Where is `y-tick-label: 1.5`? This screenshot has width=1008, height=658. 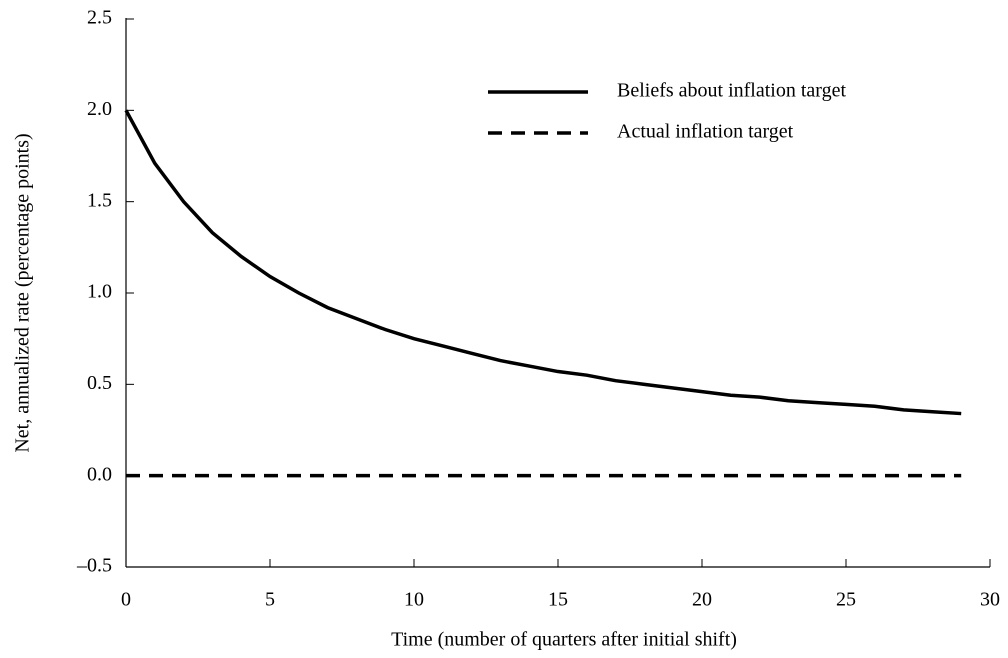
y-tick-label: 1.5 is located at coordinates (99, 200).